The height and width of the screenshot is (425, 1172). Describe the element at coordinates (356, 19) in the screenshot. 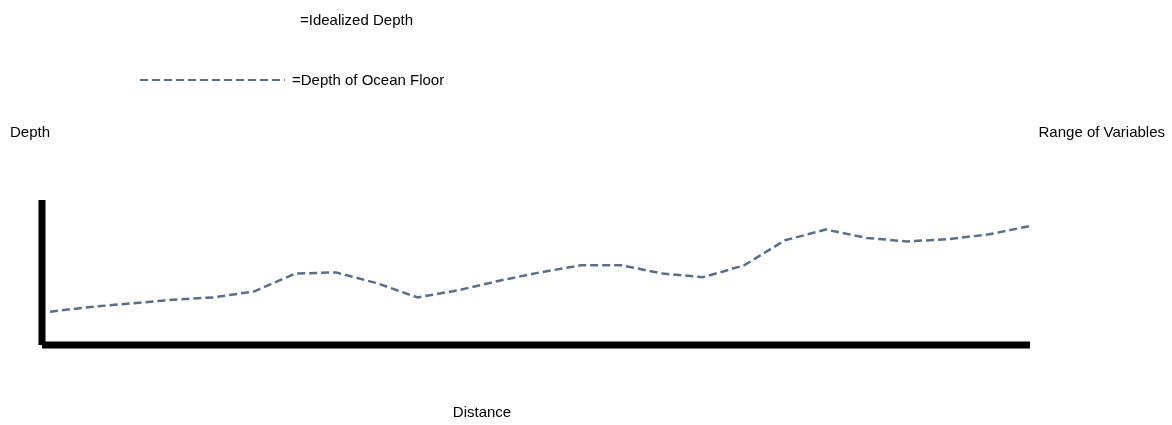

I see `text: =Idealized Depth` at that location.